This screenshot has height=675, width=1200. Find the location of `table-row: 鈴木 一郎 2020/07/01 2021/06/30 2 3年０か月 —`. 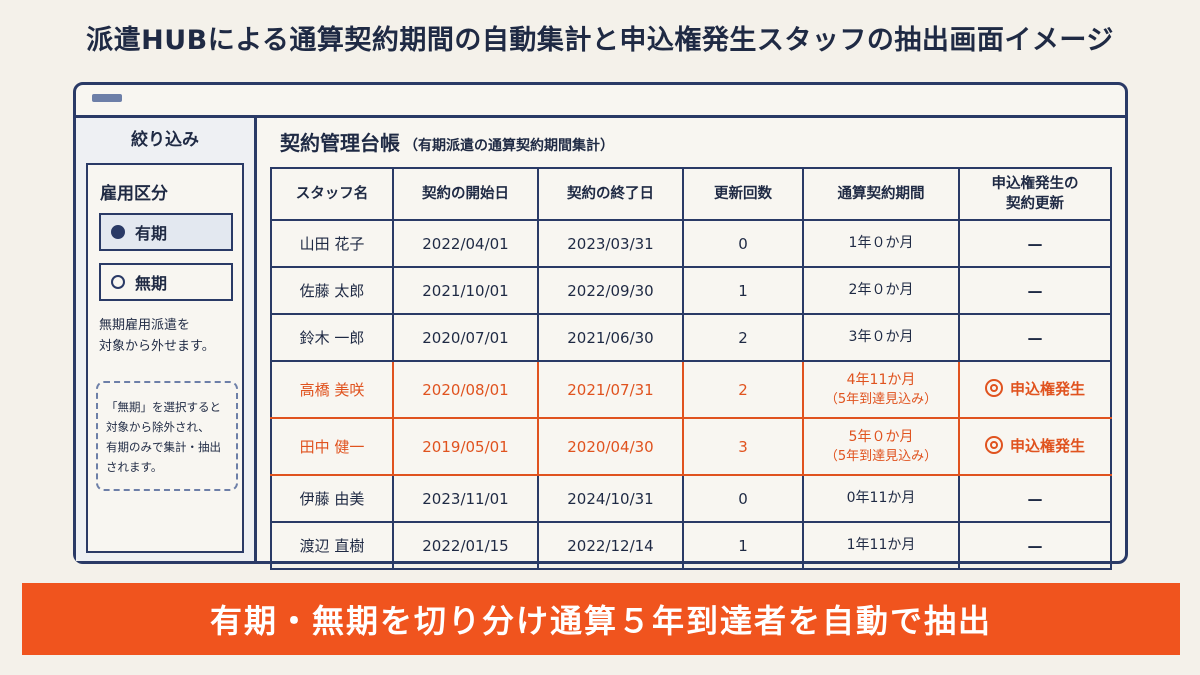

table-row: 鈴木 一郎 2020/07/01 2021/06/30 2 3年０か月 — is located at coordinates (691, 337).